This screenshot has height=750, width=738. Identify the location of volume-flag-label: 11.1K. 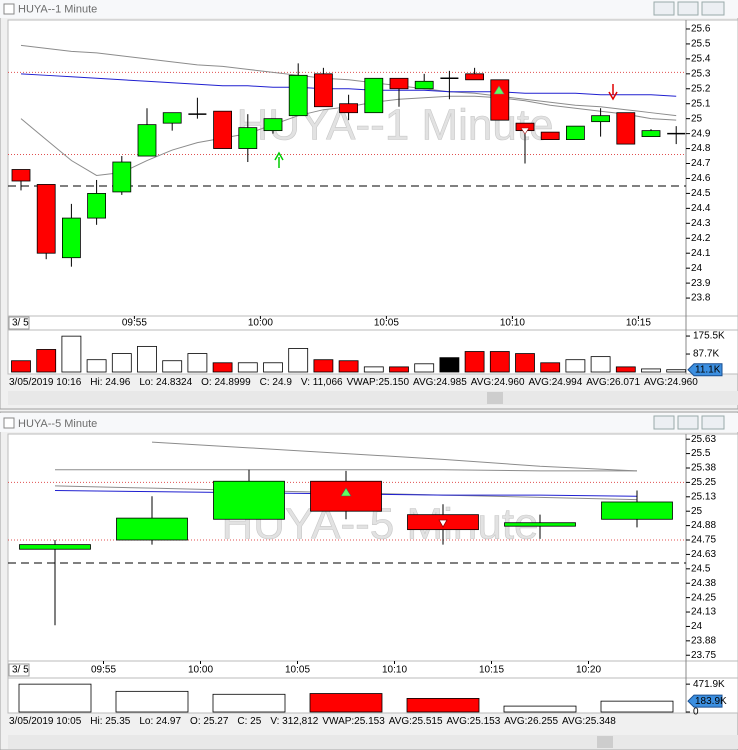
(708, 369).